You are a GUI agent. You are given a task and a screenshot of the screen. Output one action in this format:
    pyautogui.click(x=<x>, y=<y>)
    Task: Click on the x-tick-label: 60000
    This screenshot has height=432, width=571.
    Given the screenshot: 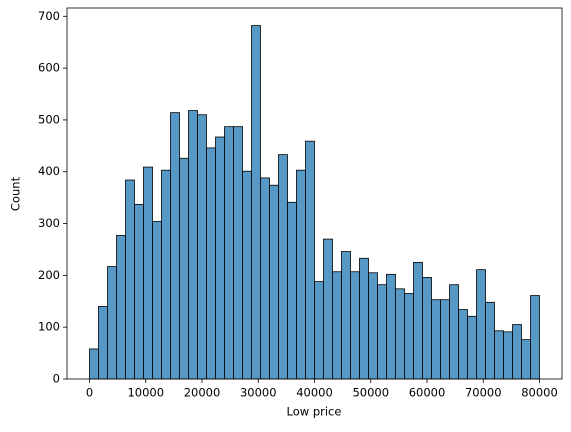 What is the action you would take?
    pyautogui.click(x=427, y=393)
    